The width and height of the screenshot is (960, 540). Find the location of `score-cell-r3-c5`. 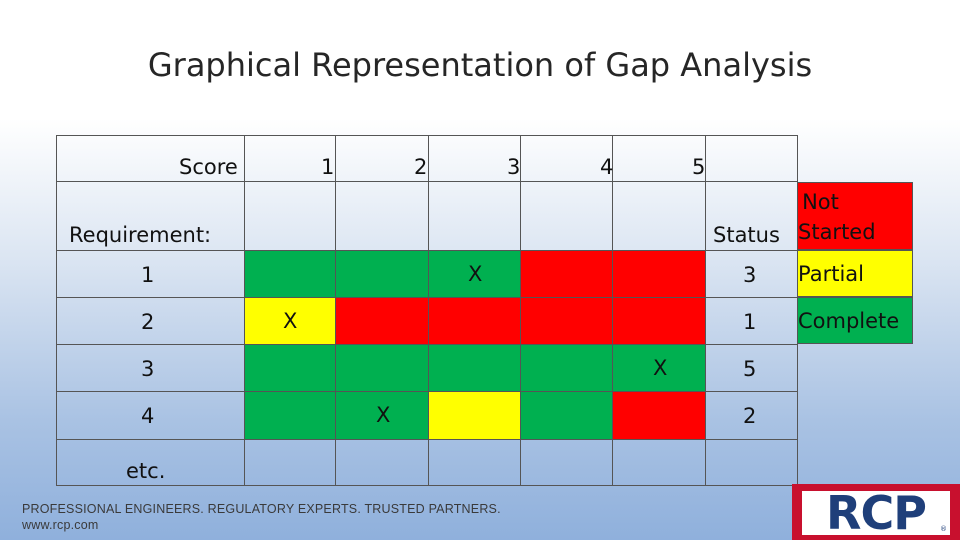

score-cell-r3-c5 is located at coordinates (658, 367).